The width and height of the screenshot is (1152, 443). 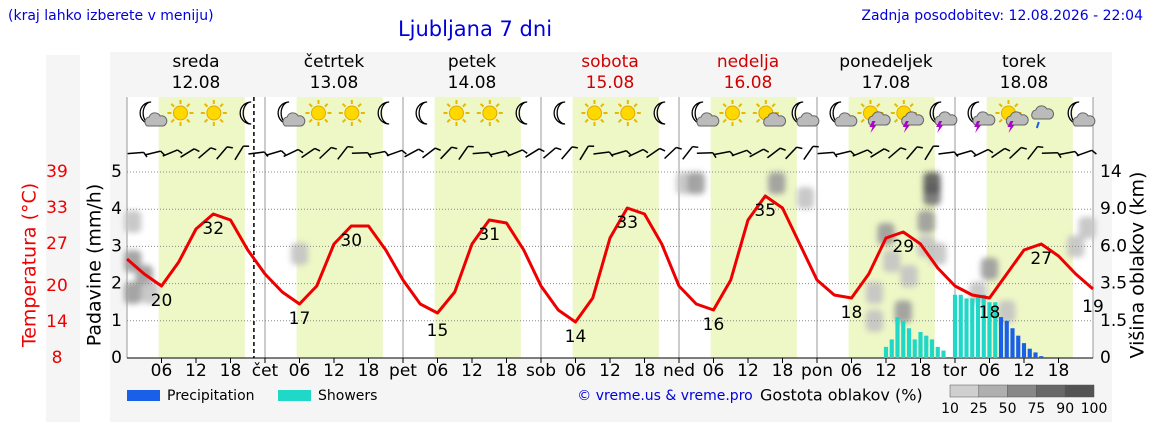 I want to click on x-tick-label: ned, so click(x=679, y=371).